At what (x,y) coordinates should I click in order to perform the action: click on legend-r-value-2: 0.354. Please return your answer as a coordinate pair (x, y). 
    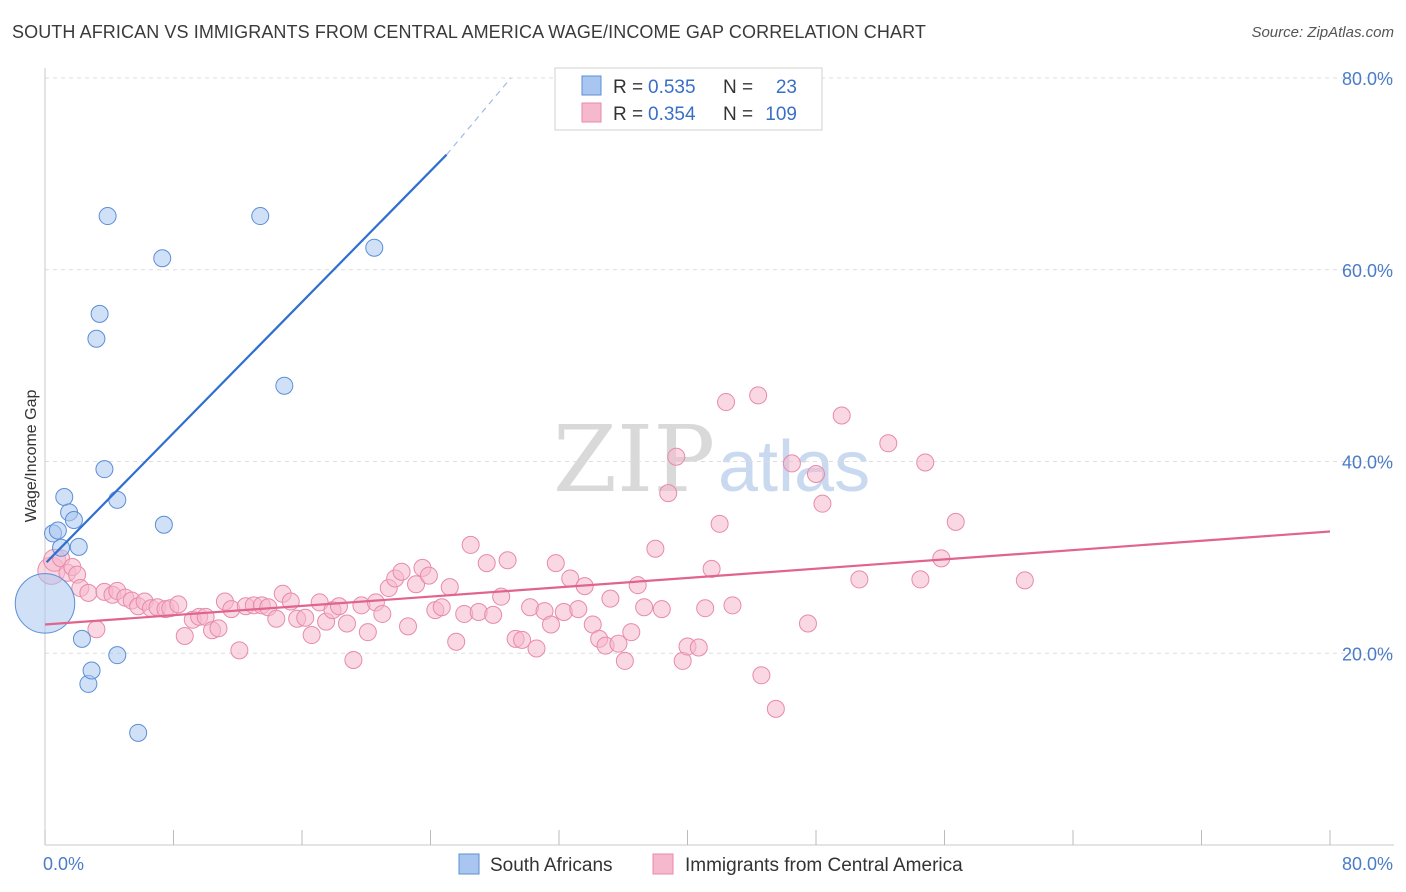
    Looking at the image, I should click on (672, 114).